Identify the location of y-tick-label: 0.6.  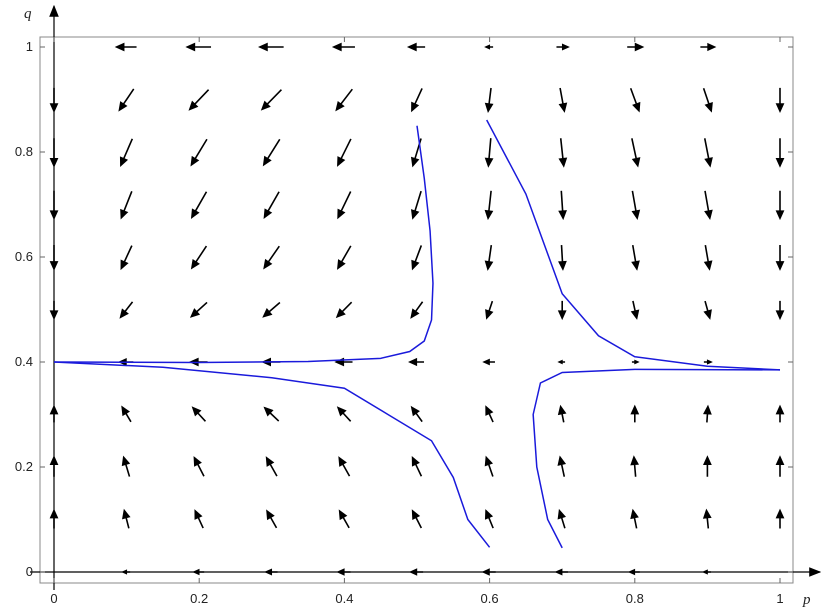
(24, 256).